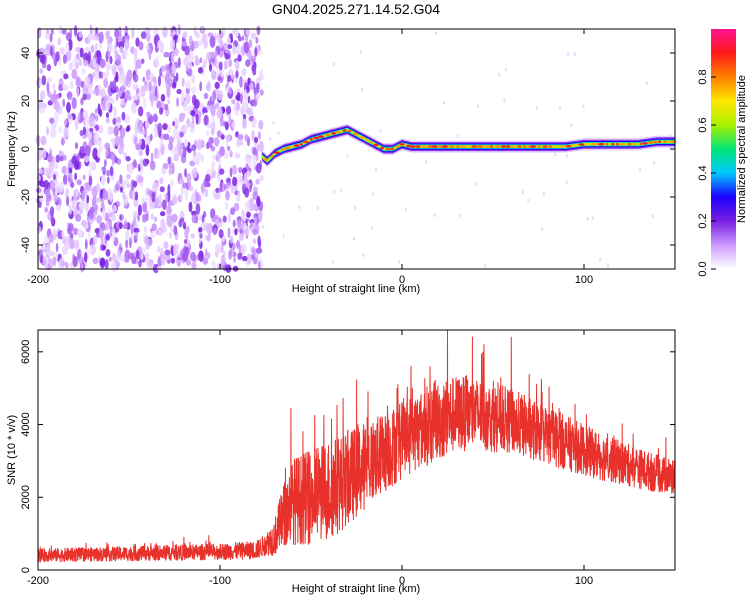 The image size is (750, 600). Describe the element at coordinates (356, 289) in the screenshot. I see `spectrogram-x-label: Height of straight line (km)` at that location.